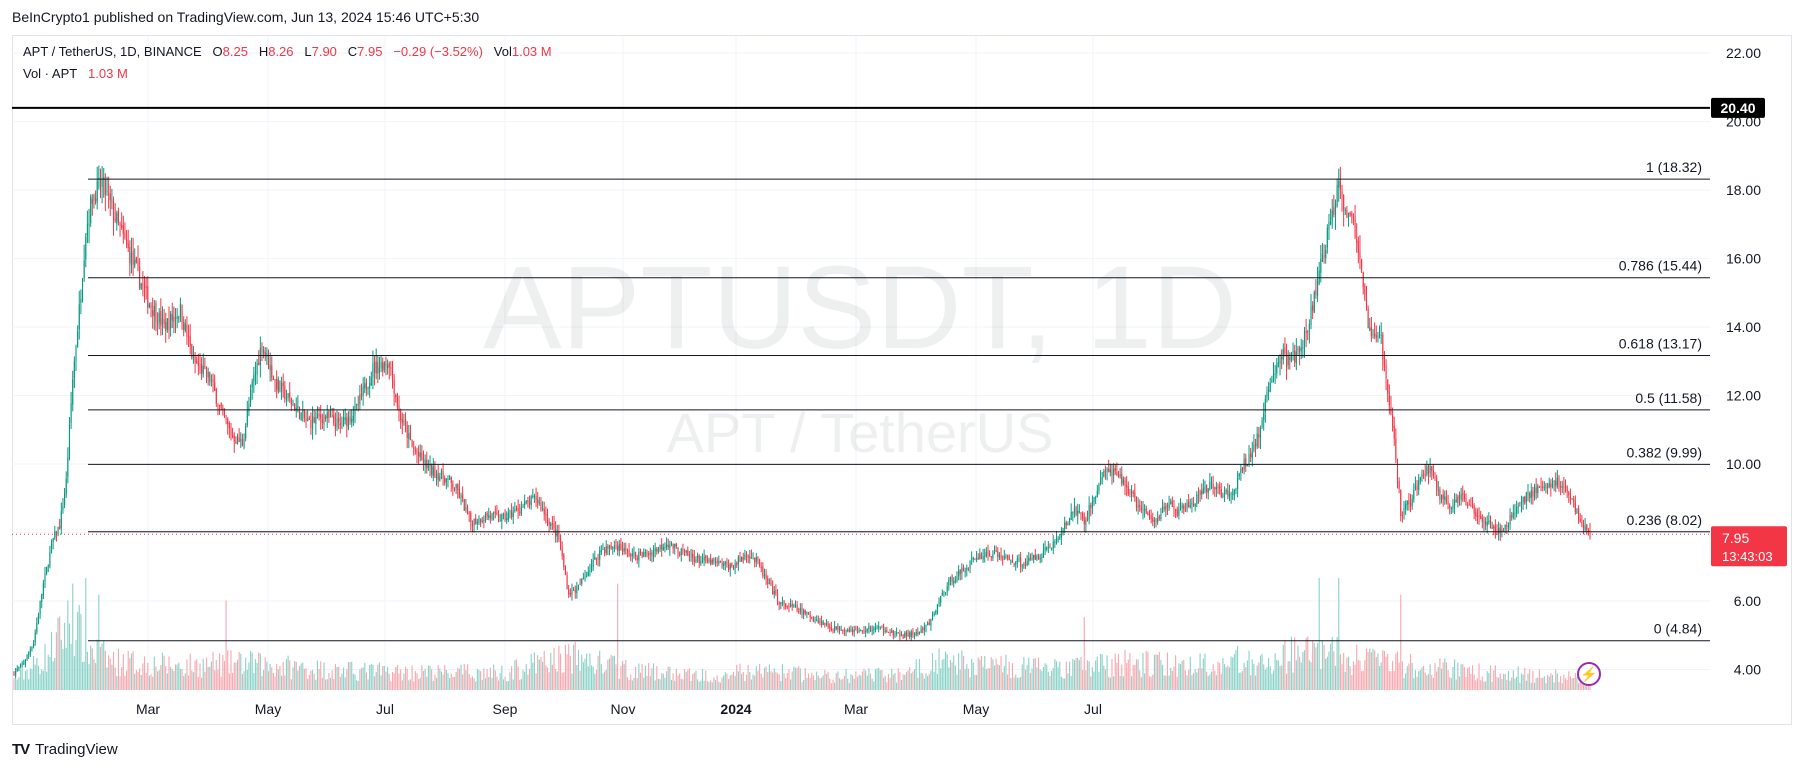 The height and width of the screenshot is (771, 1805). I want to click on legend-close-label: C, so click(352, 51).